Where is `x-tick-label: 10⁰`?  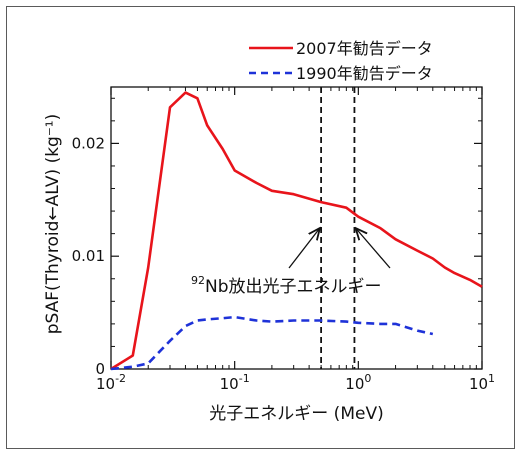
x-tick-label: 10⁰ is located at coordinates (358, 382).